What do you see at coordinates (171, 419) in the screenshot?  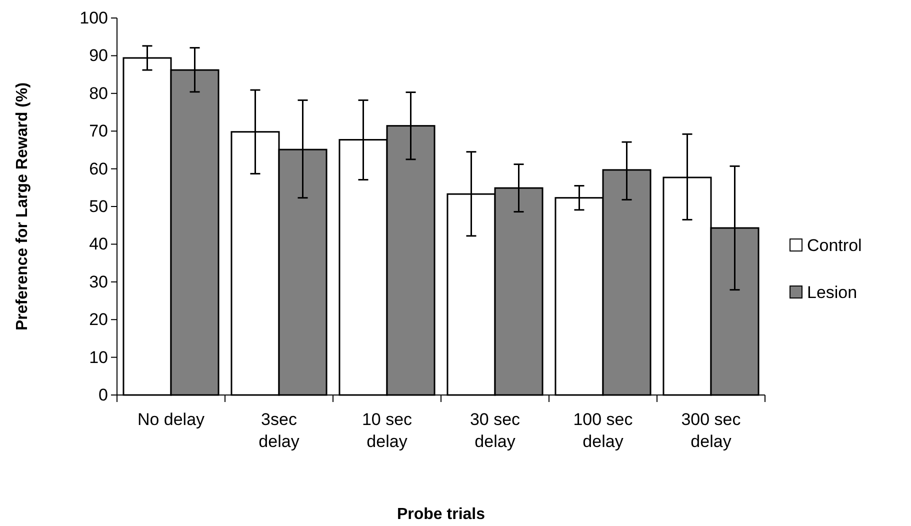 I see `x-tick-label: No delay` at bounding box center [171, 419].